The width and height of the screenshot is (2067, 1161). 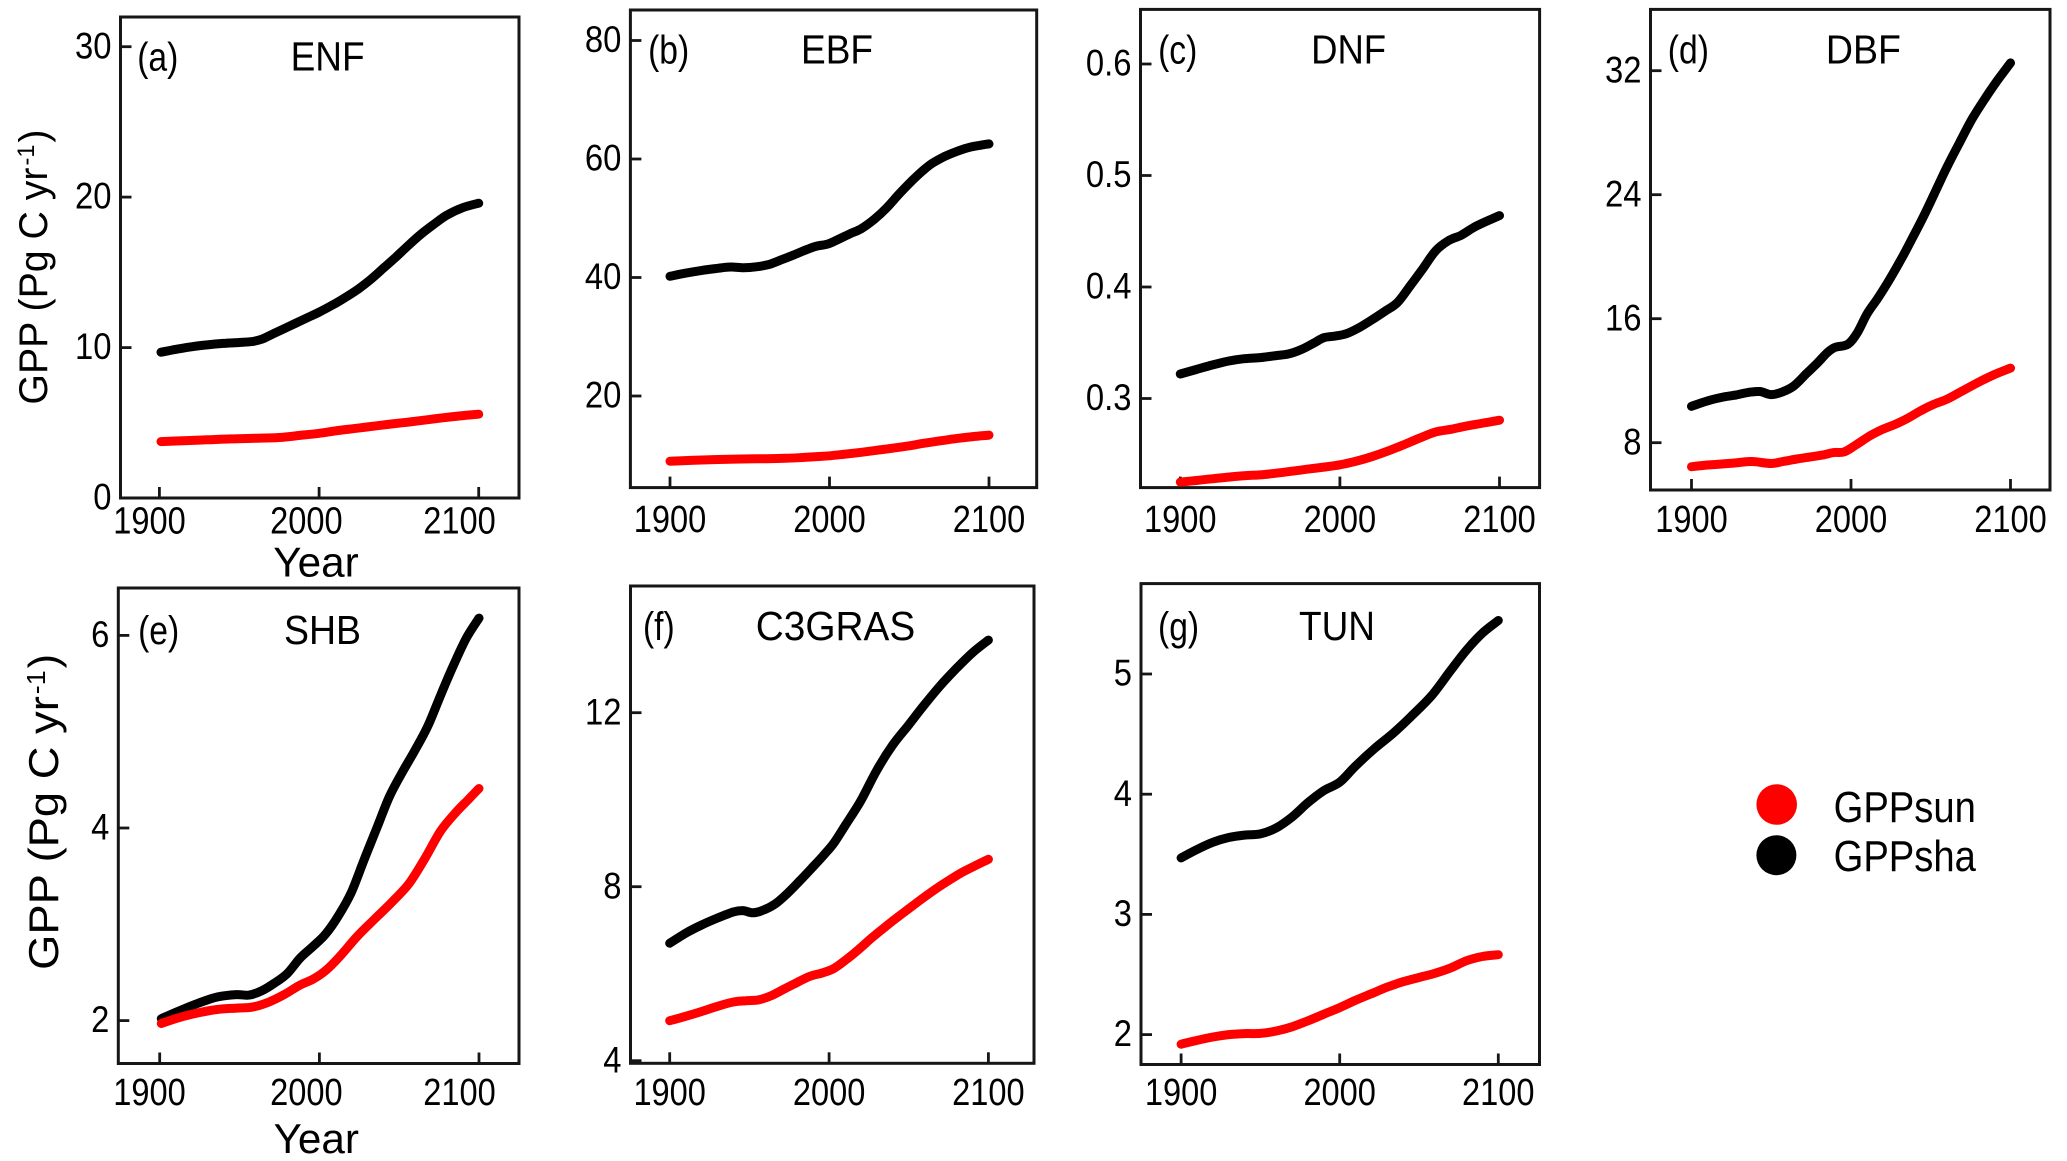 What do you see at coordinates (328, 57) in the screenshot?
I see `svg-text: ENF` at bounding box center [328, 57].